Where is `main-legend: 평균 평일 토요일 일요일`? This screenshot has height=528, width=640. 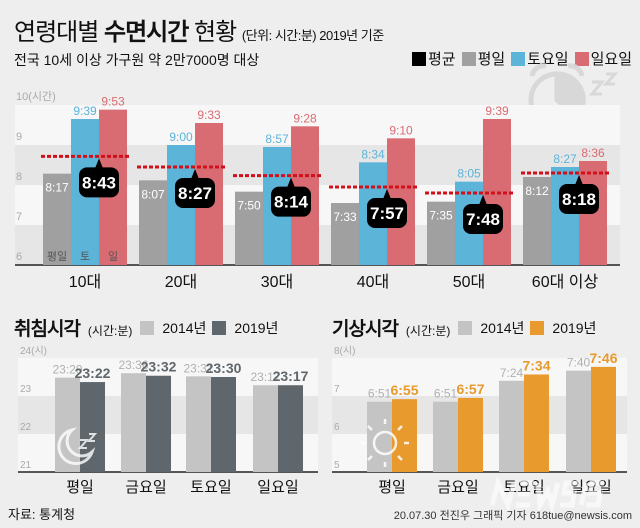
main-legend: 평균 평일 토요일 일요일 is located at coordinates (521, 58).